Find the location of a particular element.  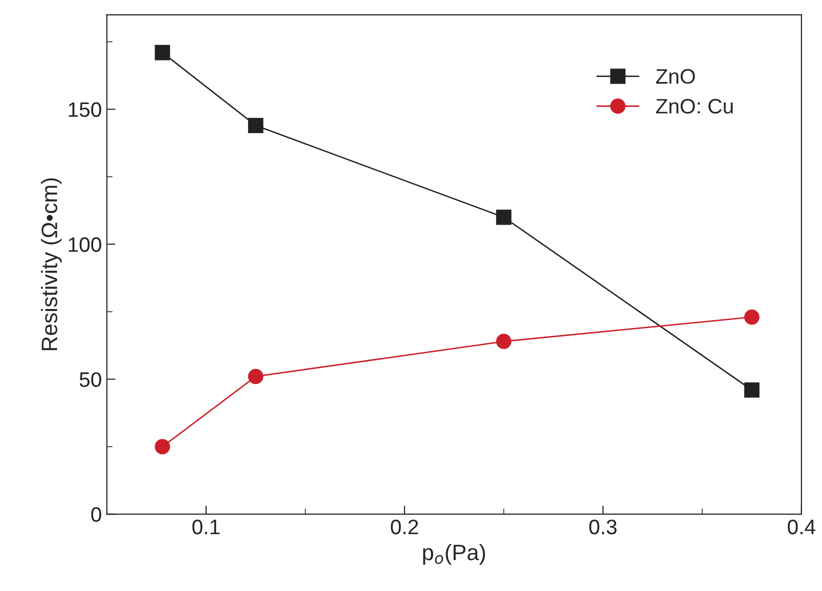

x-tick-label: 0.2 is located at coordinates (404, 527).